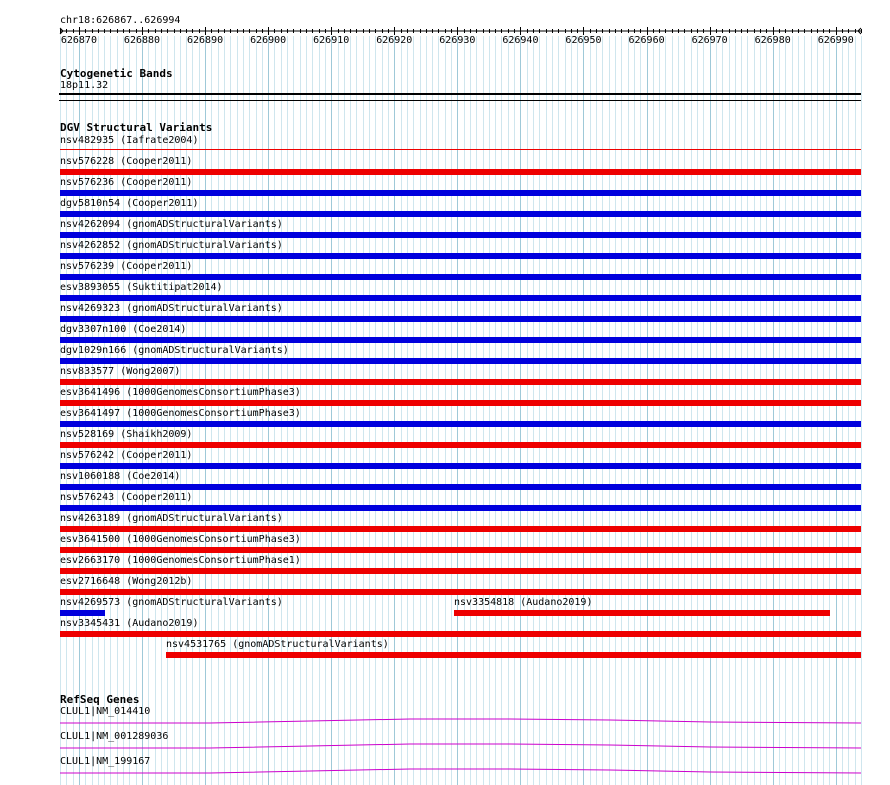 The width and height of the screenshot is (890, 785). I want to click on ruler-tick-label: 626900, so click(268, 40).